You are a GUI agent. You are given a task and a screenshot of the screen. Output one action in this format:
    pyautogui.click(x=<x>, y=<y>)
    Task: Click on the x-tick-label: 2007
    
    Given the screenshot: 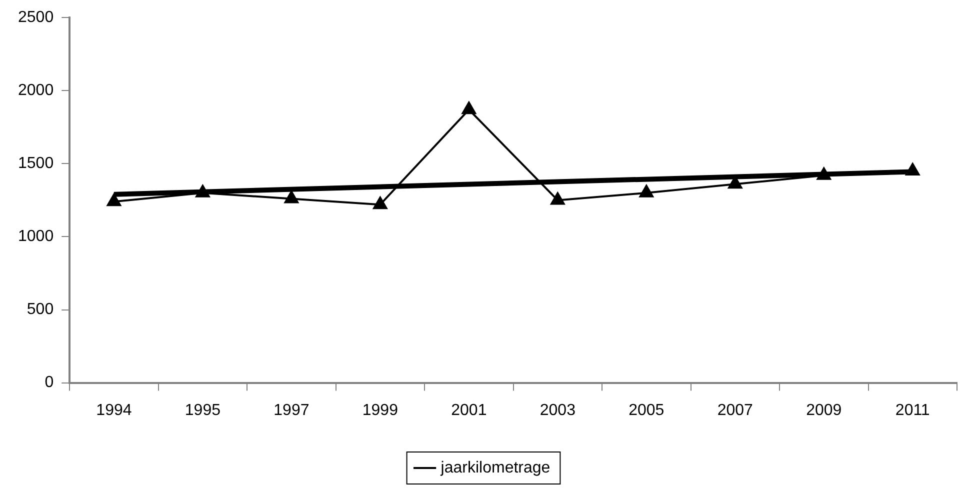 What is the action you would take?
    pyautogui.click(x=735, y=410)
    